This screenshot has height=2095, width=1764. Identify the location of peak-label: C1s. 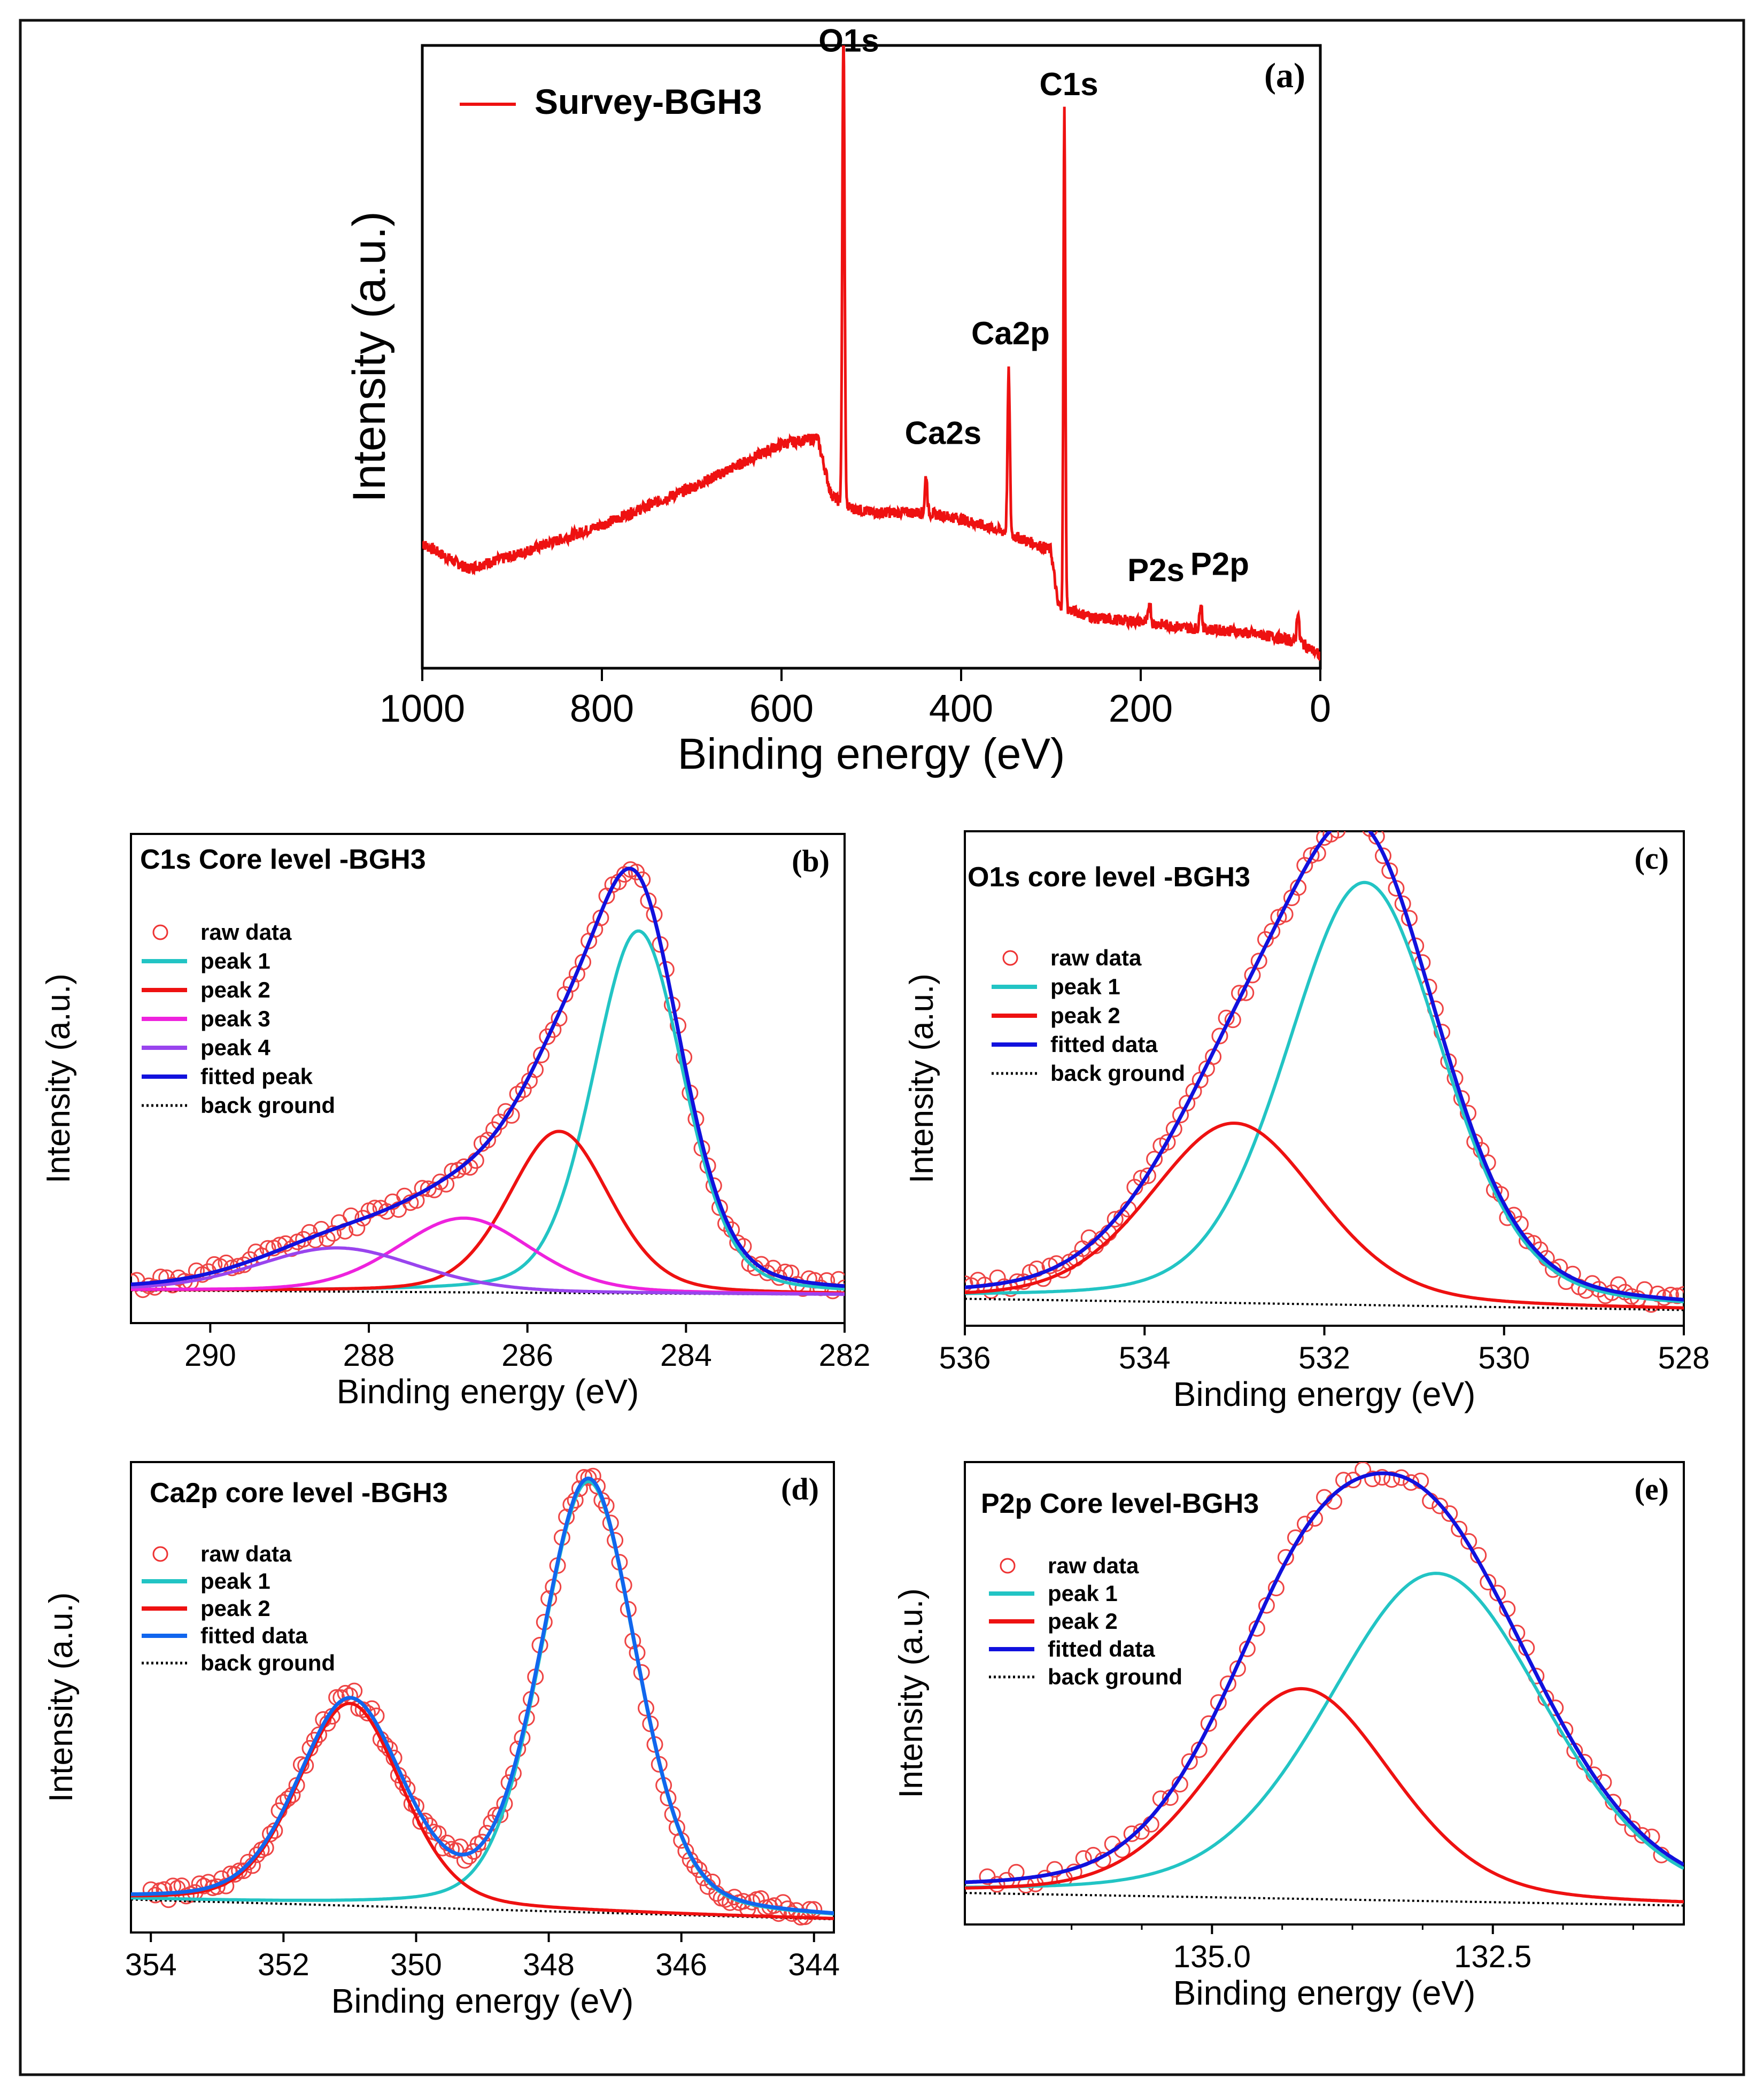
(1069, 84).